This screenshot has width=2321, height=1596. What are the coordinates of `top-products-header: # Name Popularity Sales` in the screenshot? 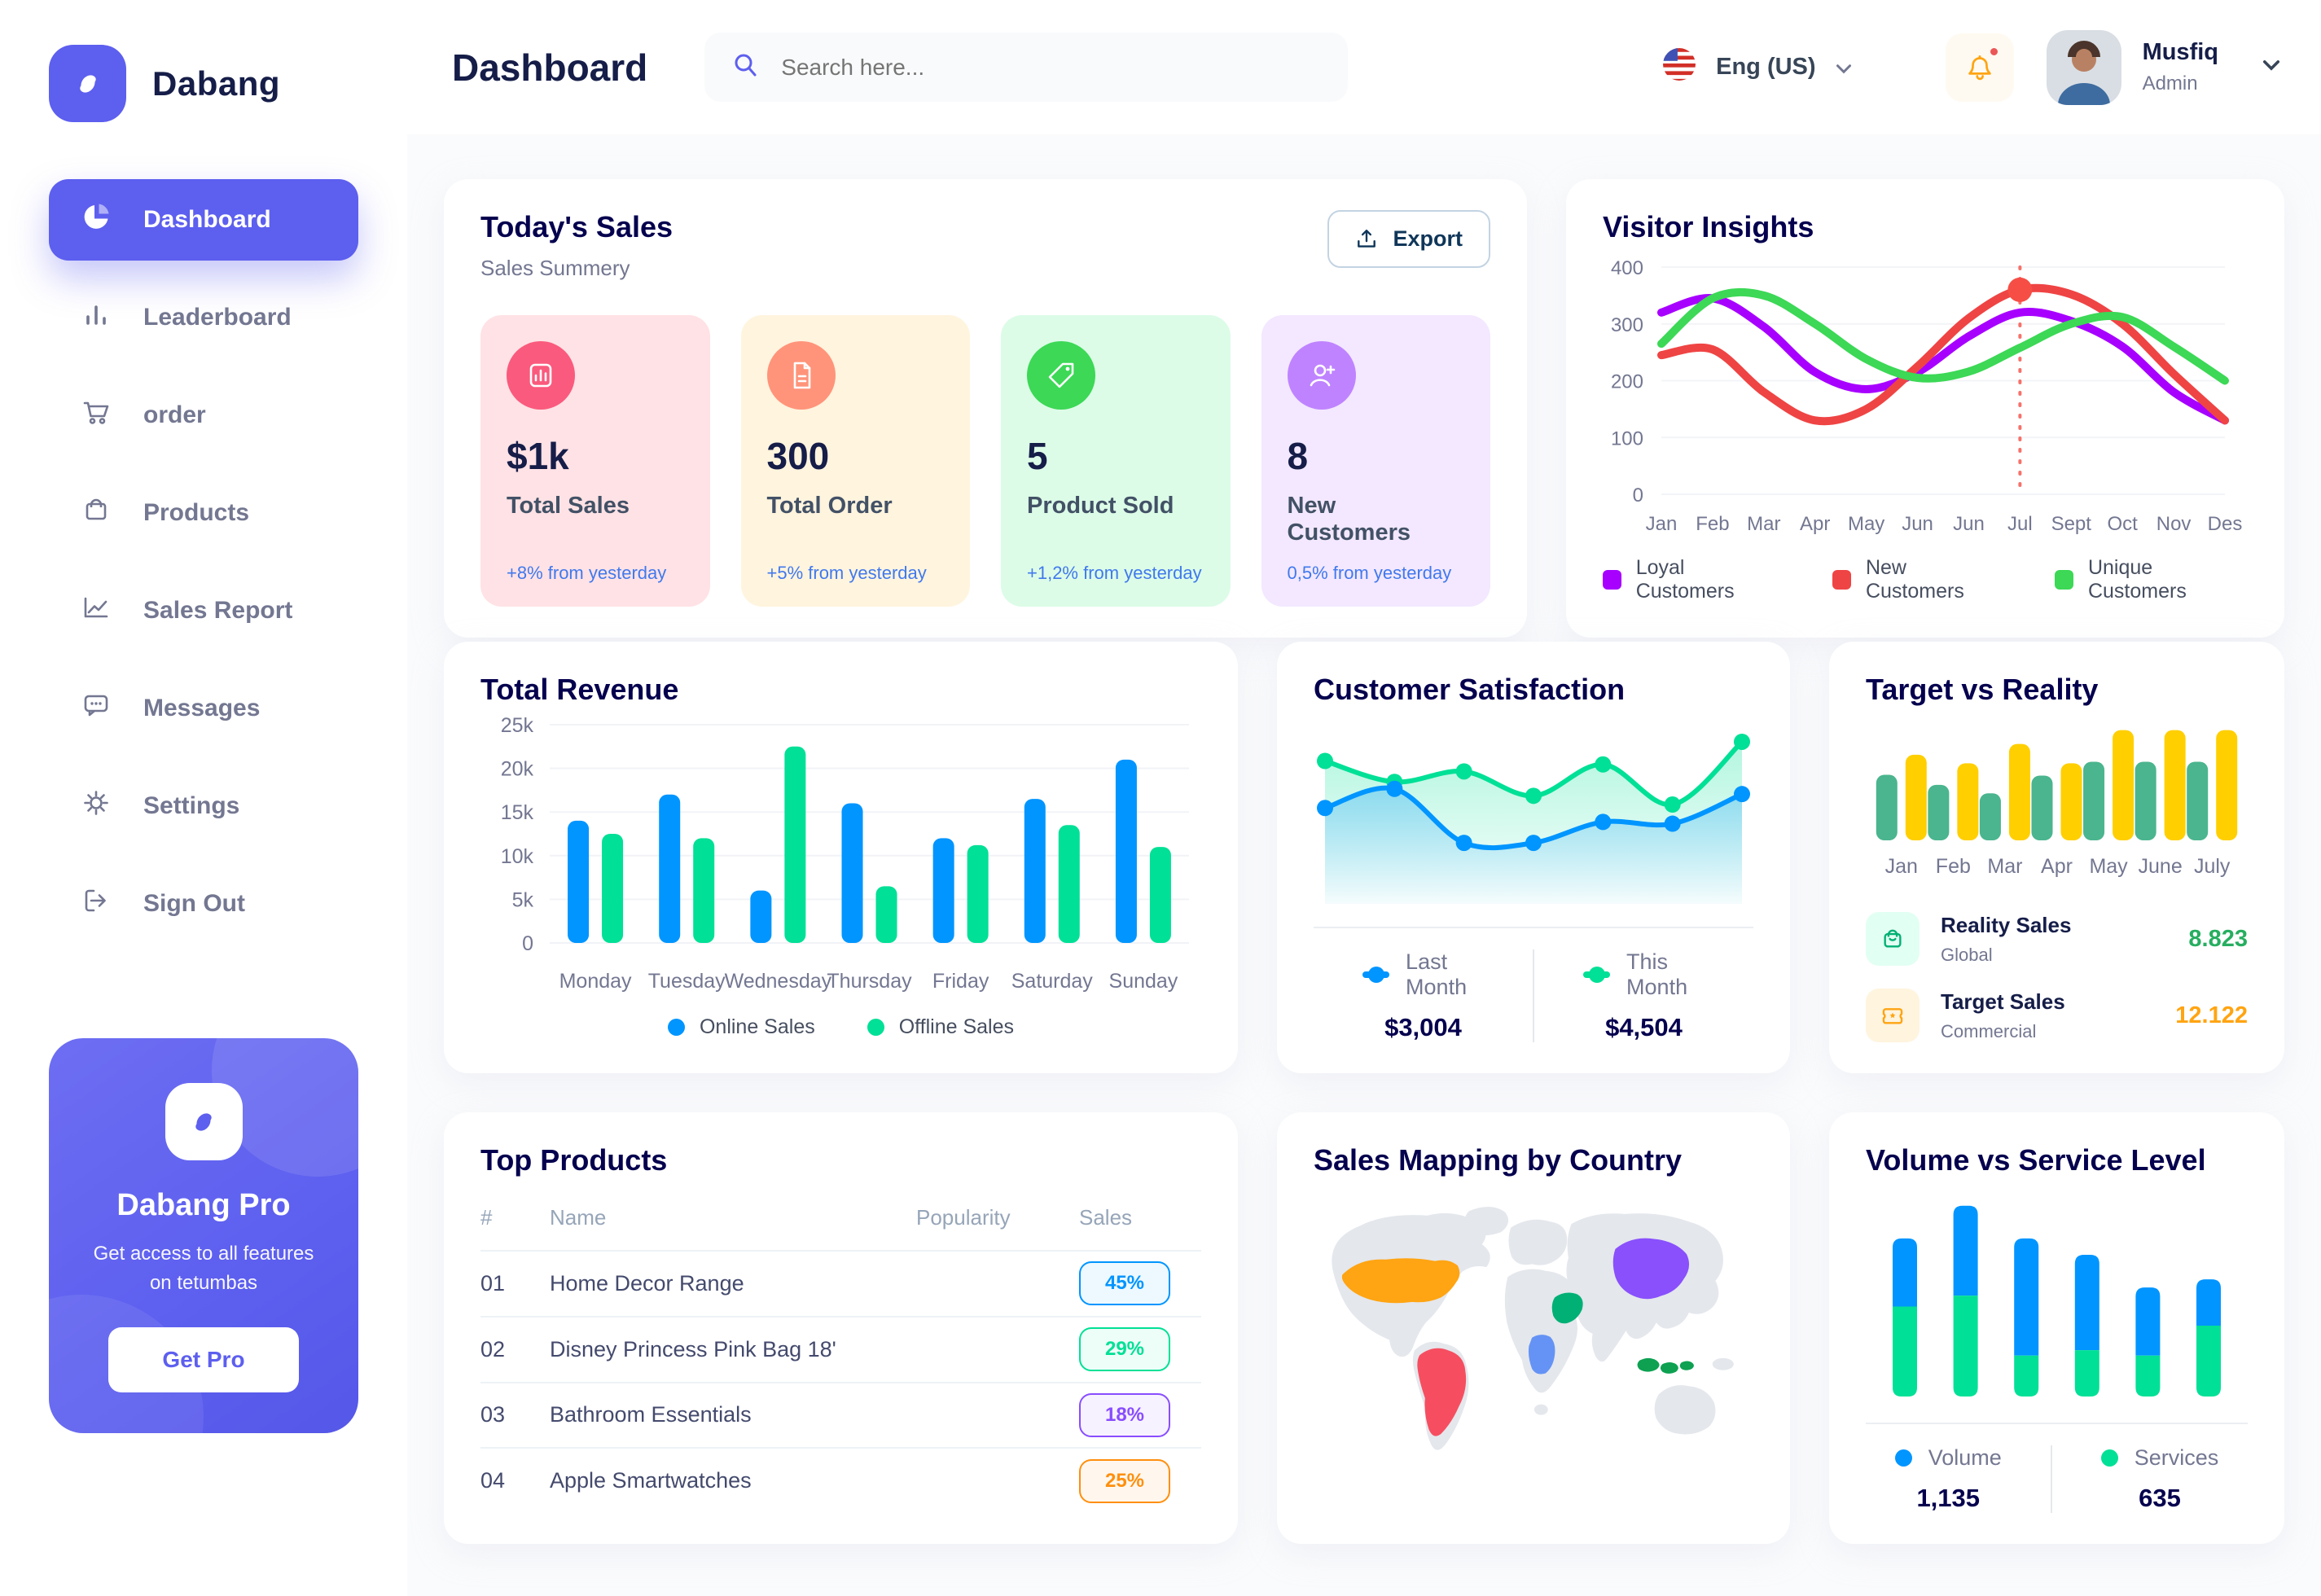 It's located at (840, 1214).